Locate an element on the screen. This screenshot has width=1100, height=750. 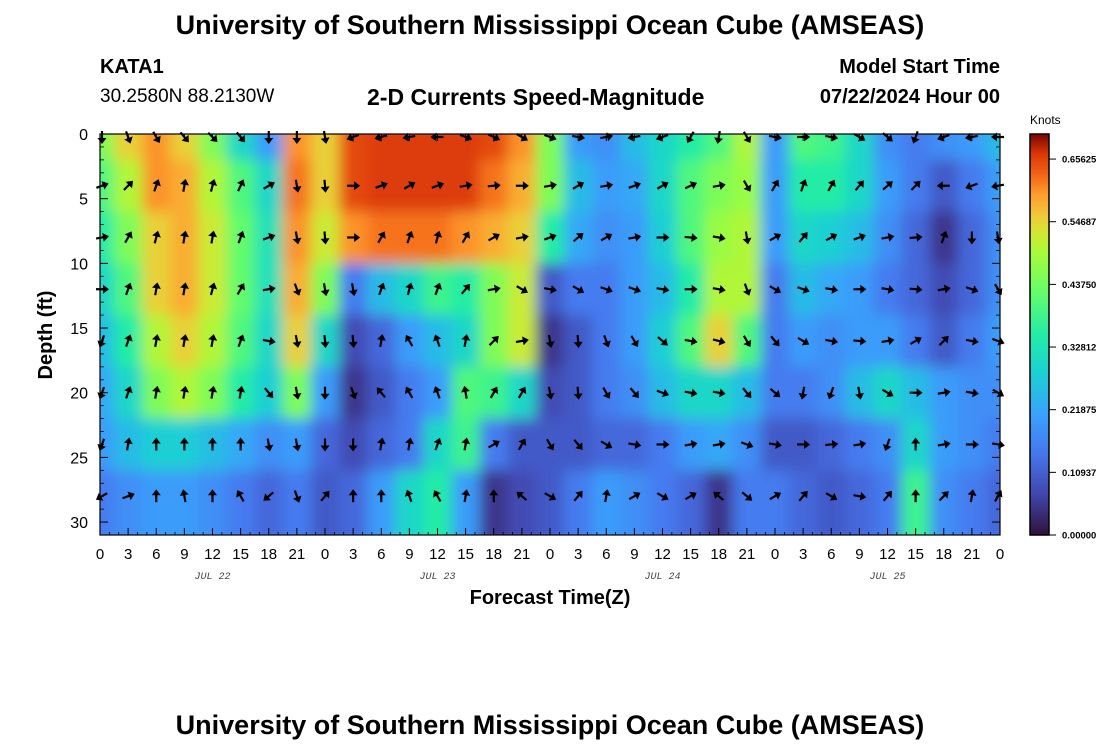
x-tick-label: 15 is located at coordinates (240, 554).